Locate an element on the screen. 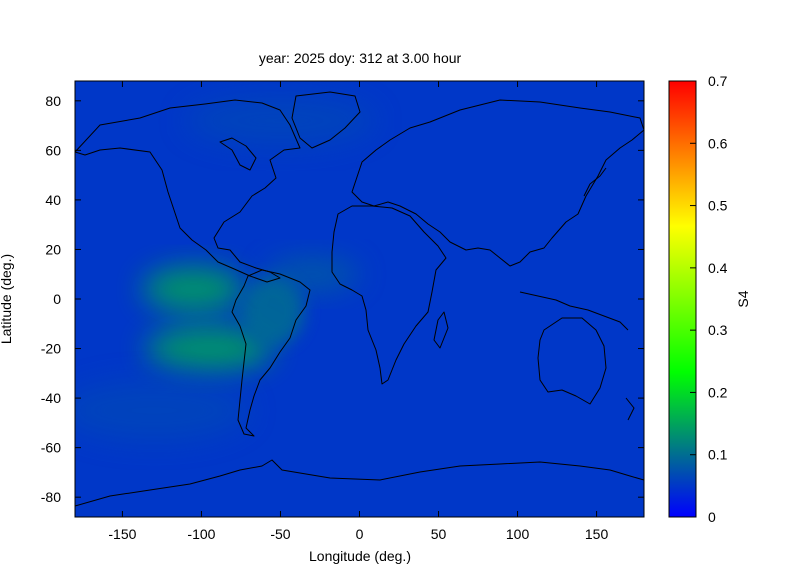  y-tick-label: -40 is located at coordinates (51, 398).